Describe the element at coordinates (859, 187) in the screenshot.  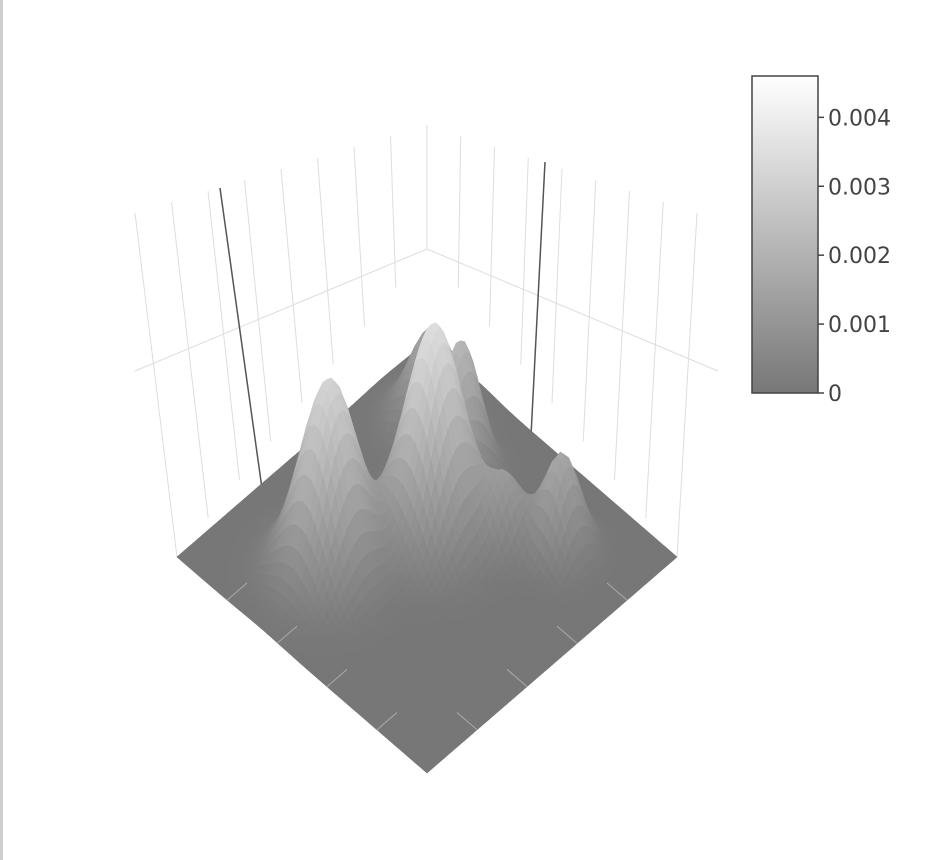
I see `colorbar-tick-label: 0.003` at that location.